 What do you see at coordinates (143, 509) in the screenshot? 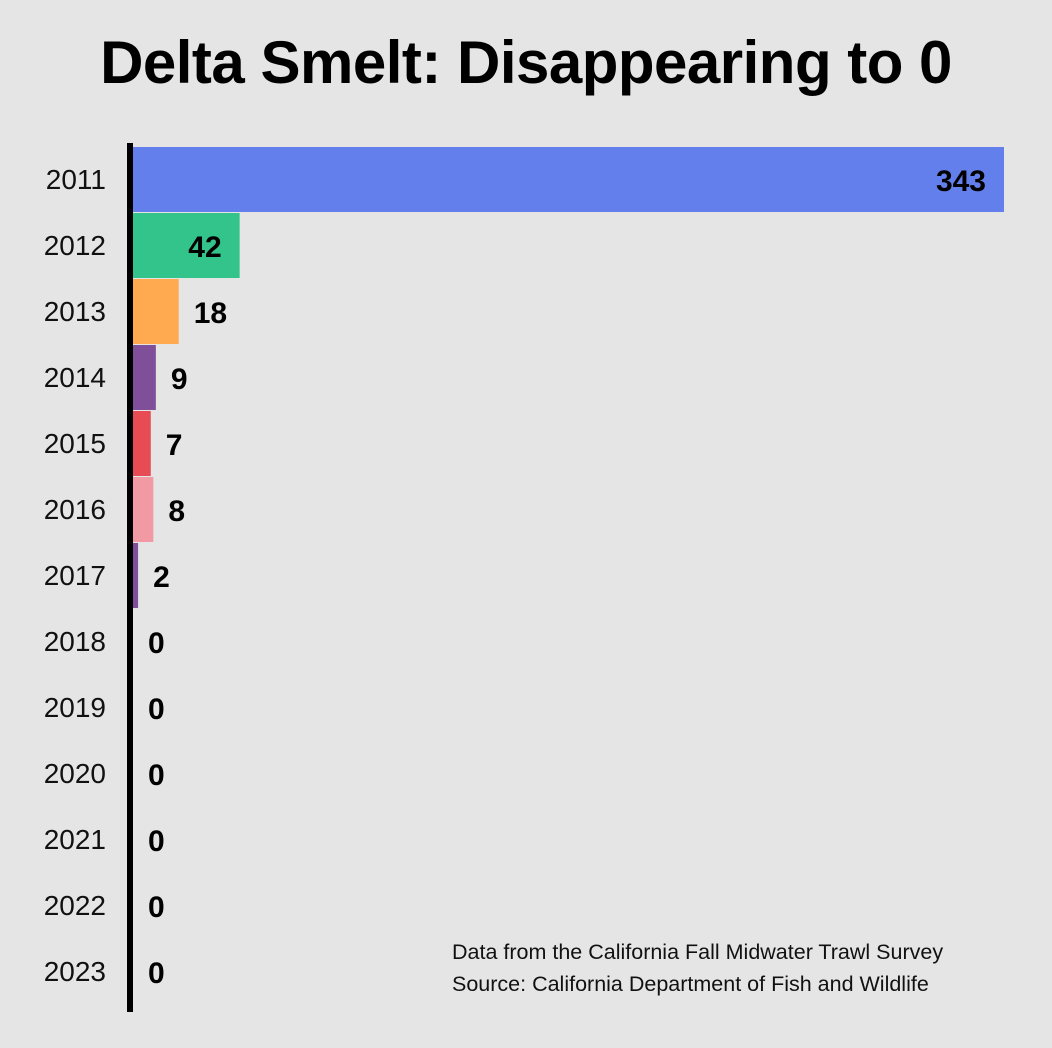
I see `bar-2016` at bounding box center [143, 509].